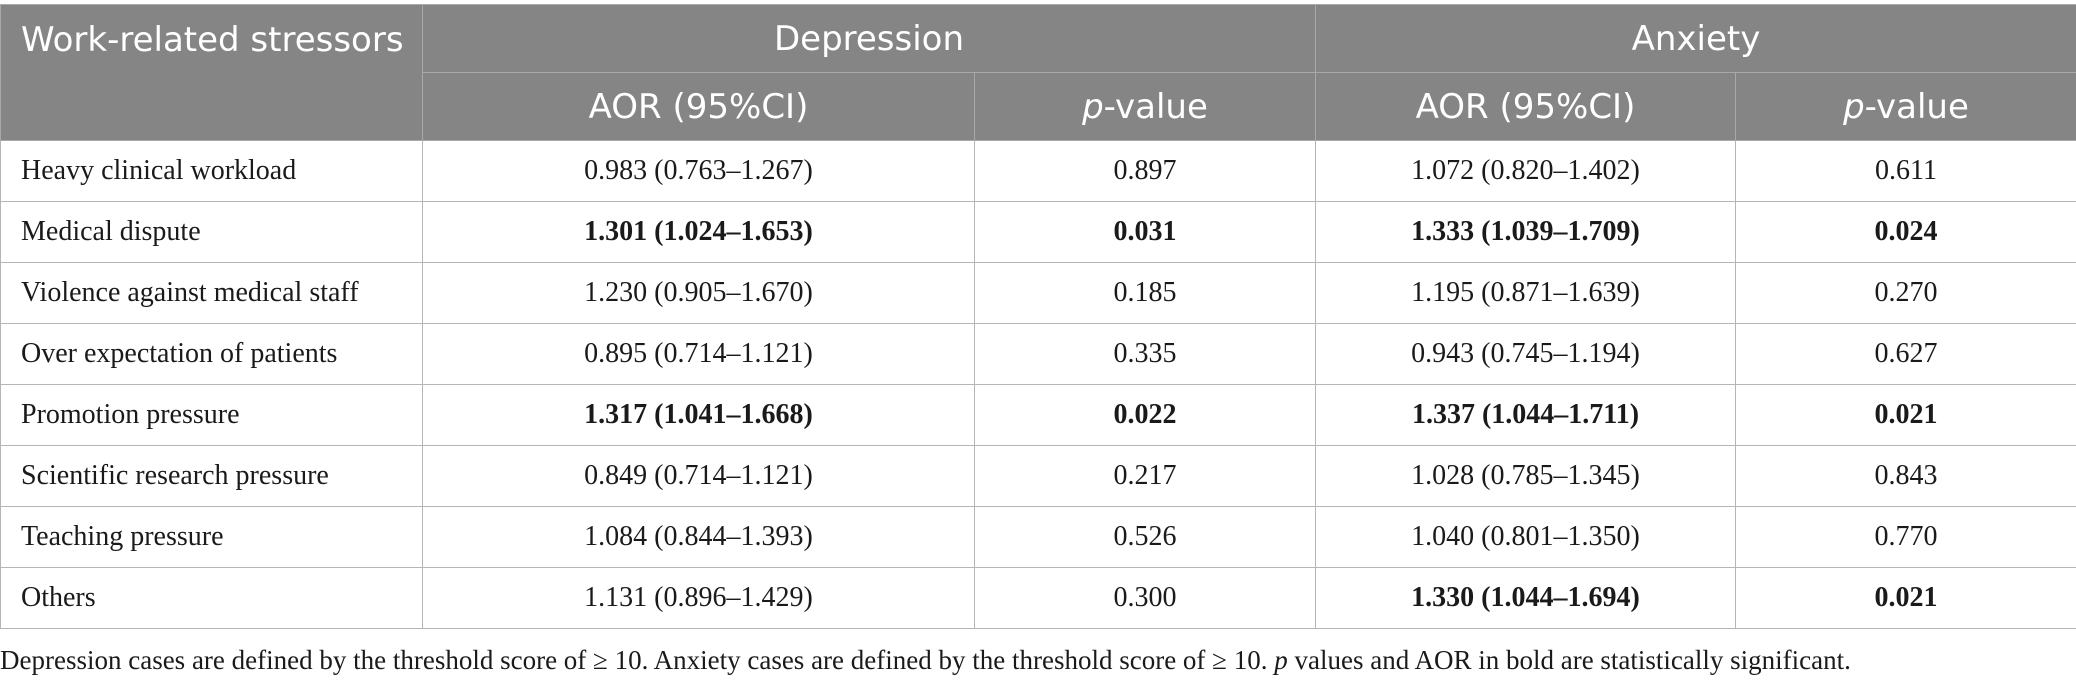  I want to click on header-stressors: Work-related stressors, so click(211, 72).